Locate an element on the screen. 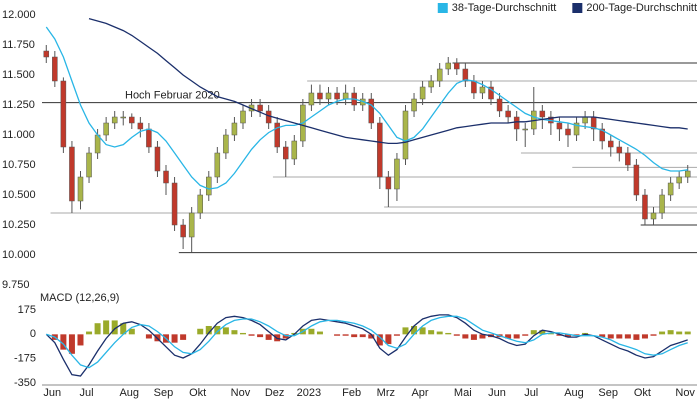  y-tick-label: 10.500 is located at coordinates (19, 195).